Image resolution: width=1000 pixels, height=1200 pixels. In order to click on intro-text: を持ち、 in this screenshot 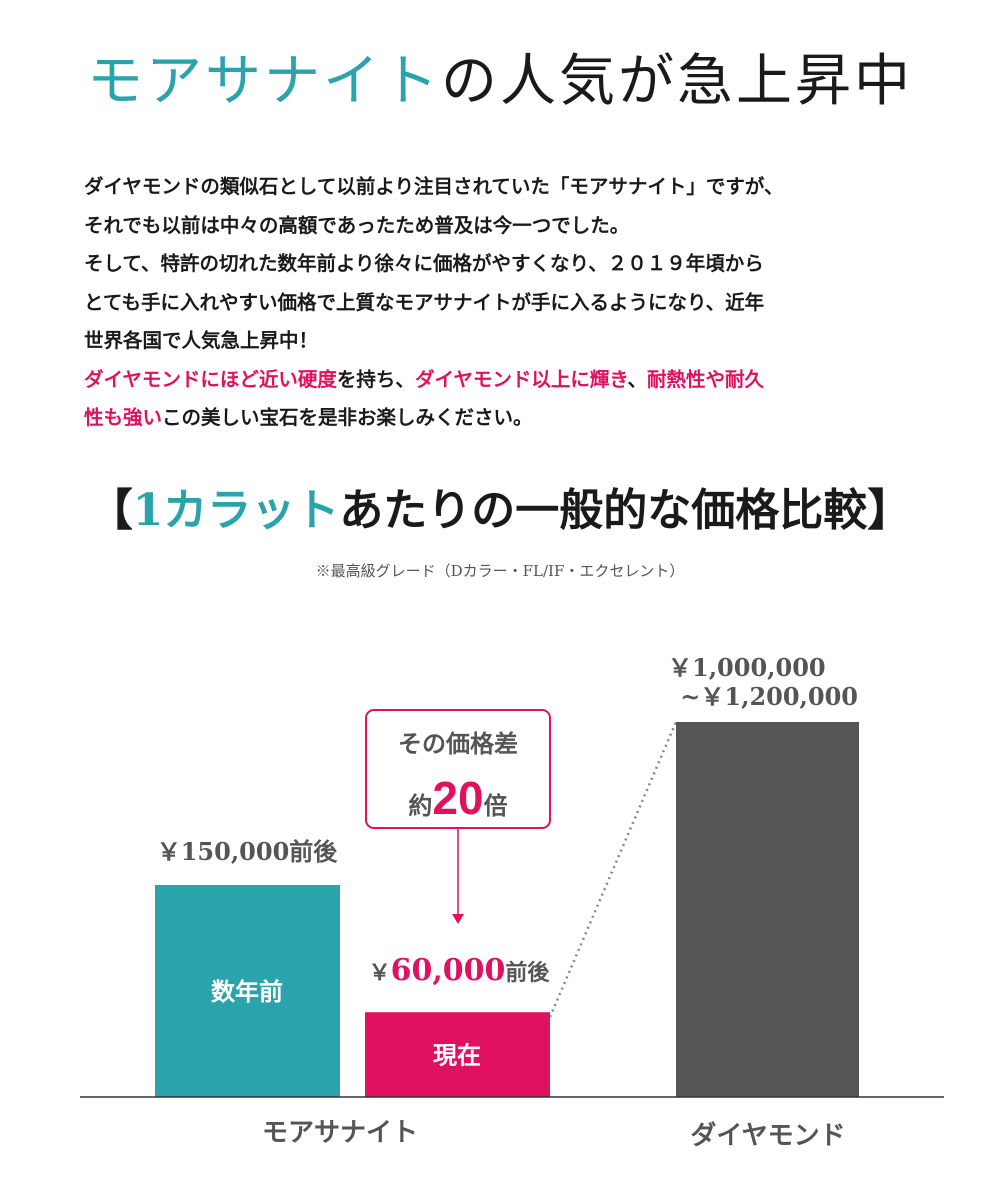, I will do `click(375, 379)`.